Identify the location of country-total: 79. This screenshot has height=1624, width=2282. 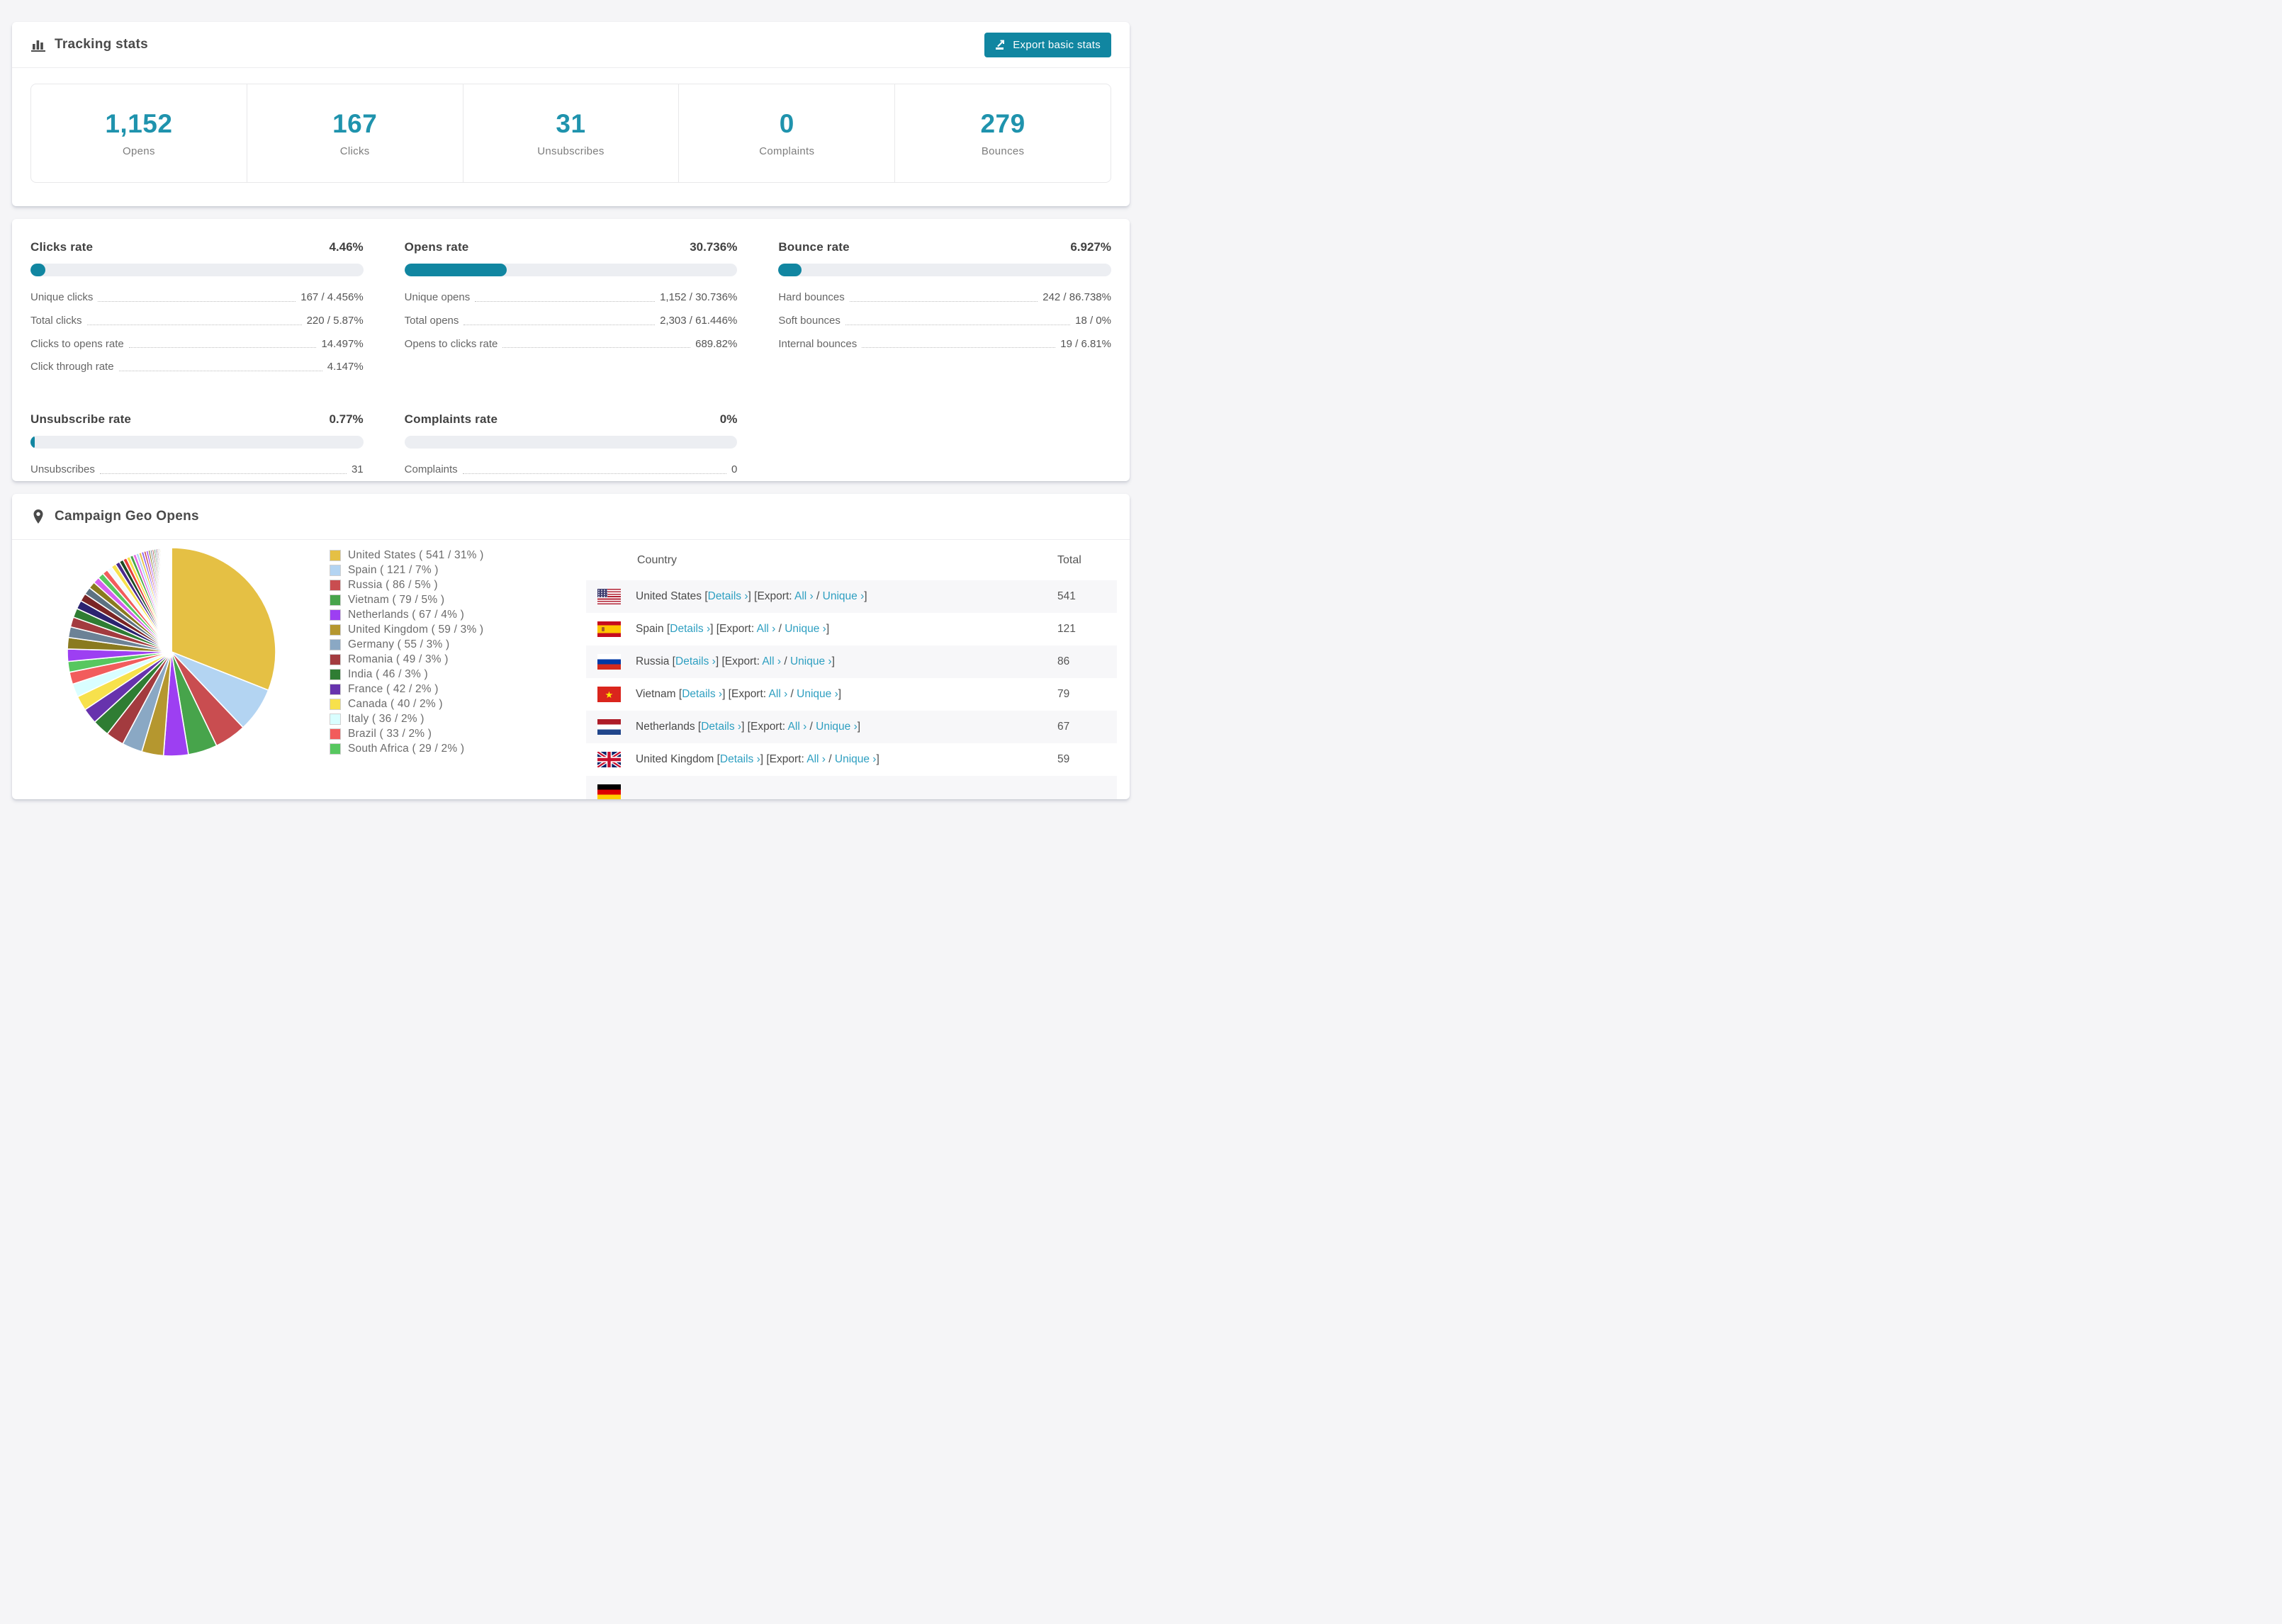
(1064, 694).